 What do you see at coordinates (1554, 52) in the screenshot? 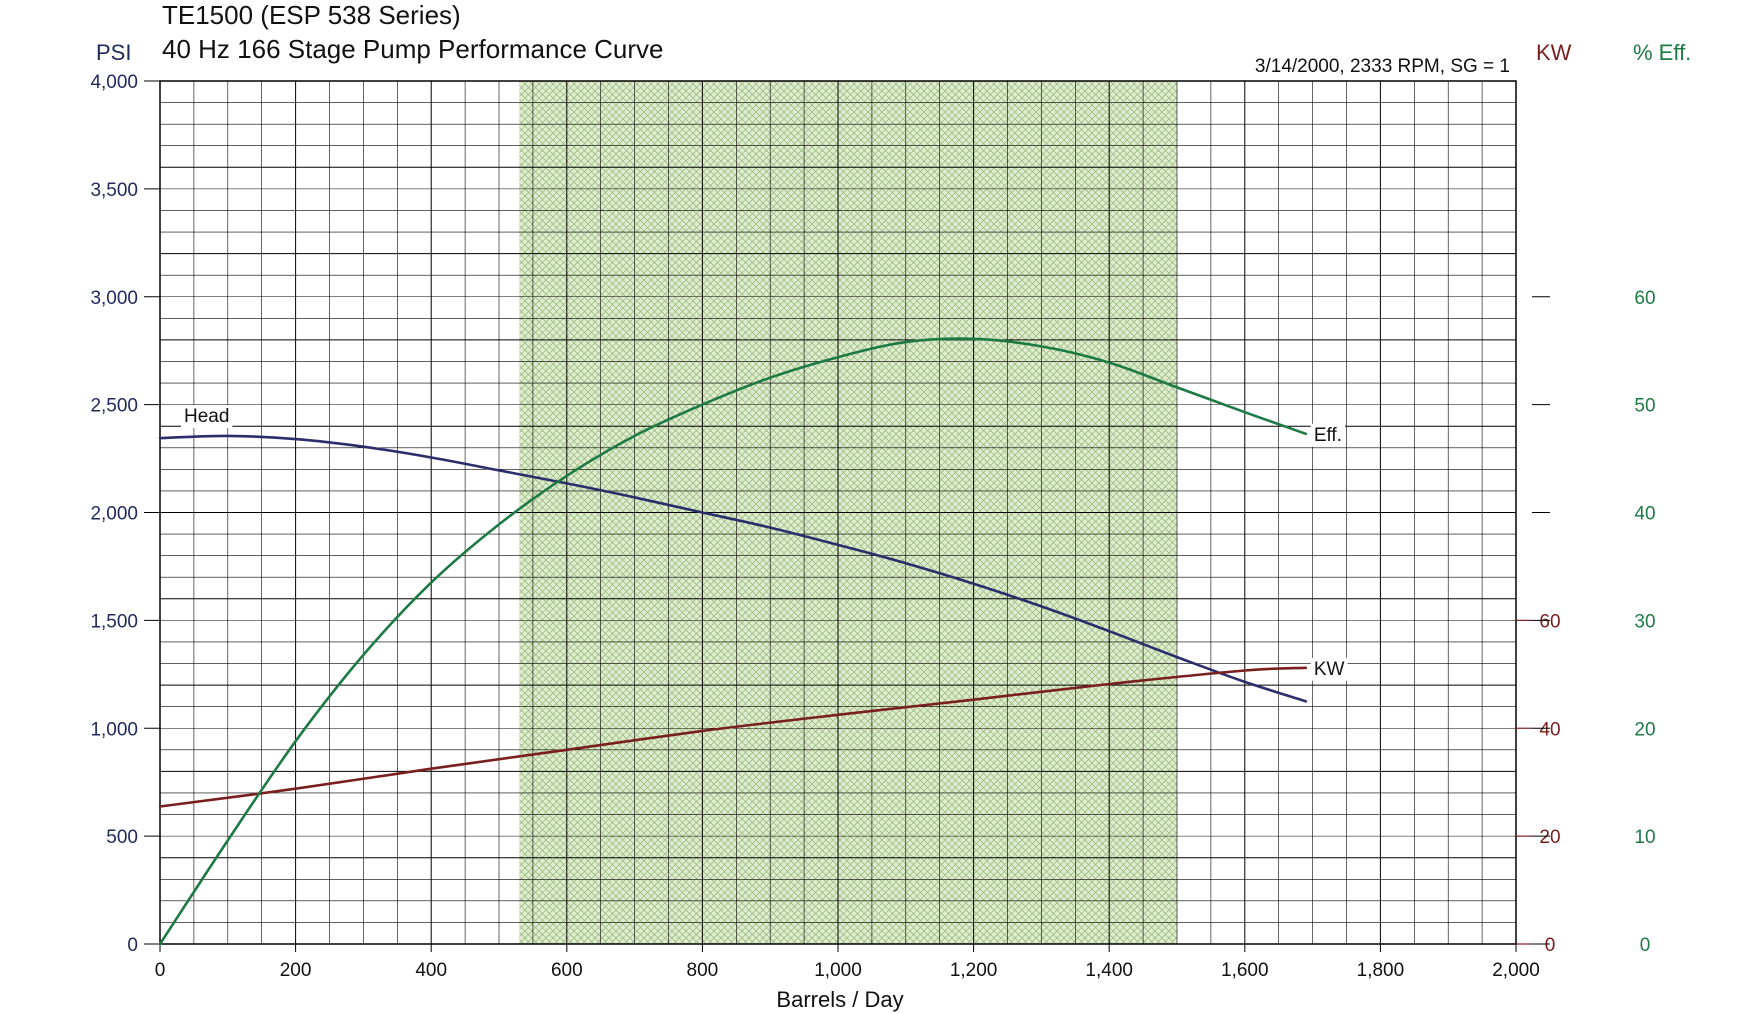
I see `kw-axis-label: KW` at bounding box center [1554, 52].